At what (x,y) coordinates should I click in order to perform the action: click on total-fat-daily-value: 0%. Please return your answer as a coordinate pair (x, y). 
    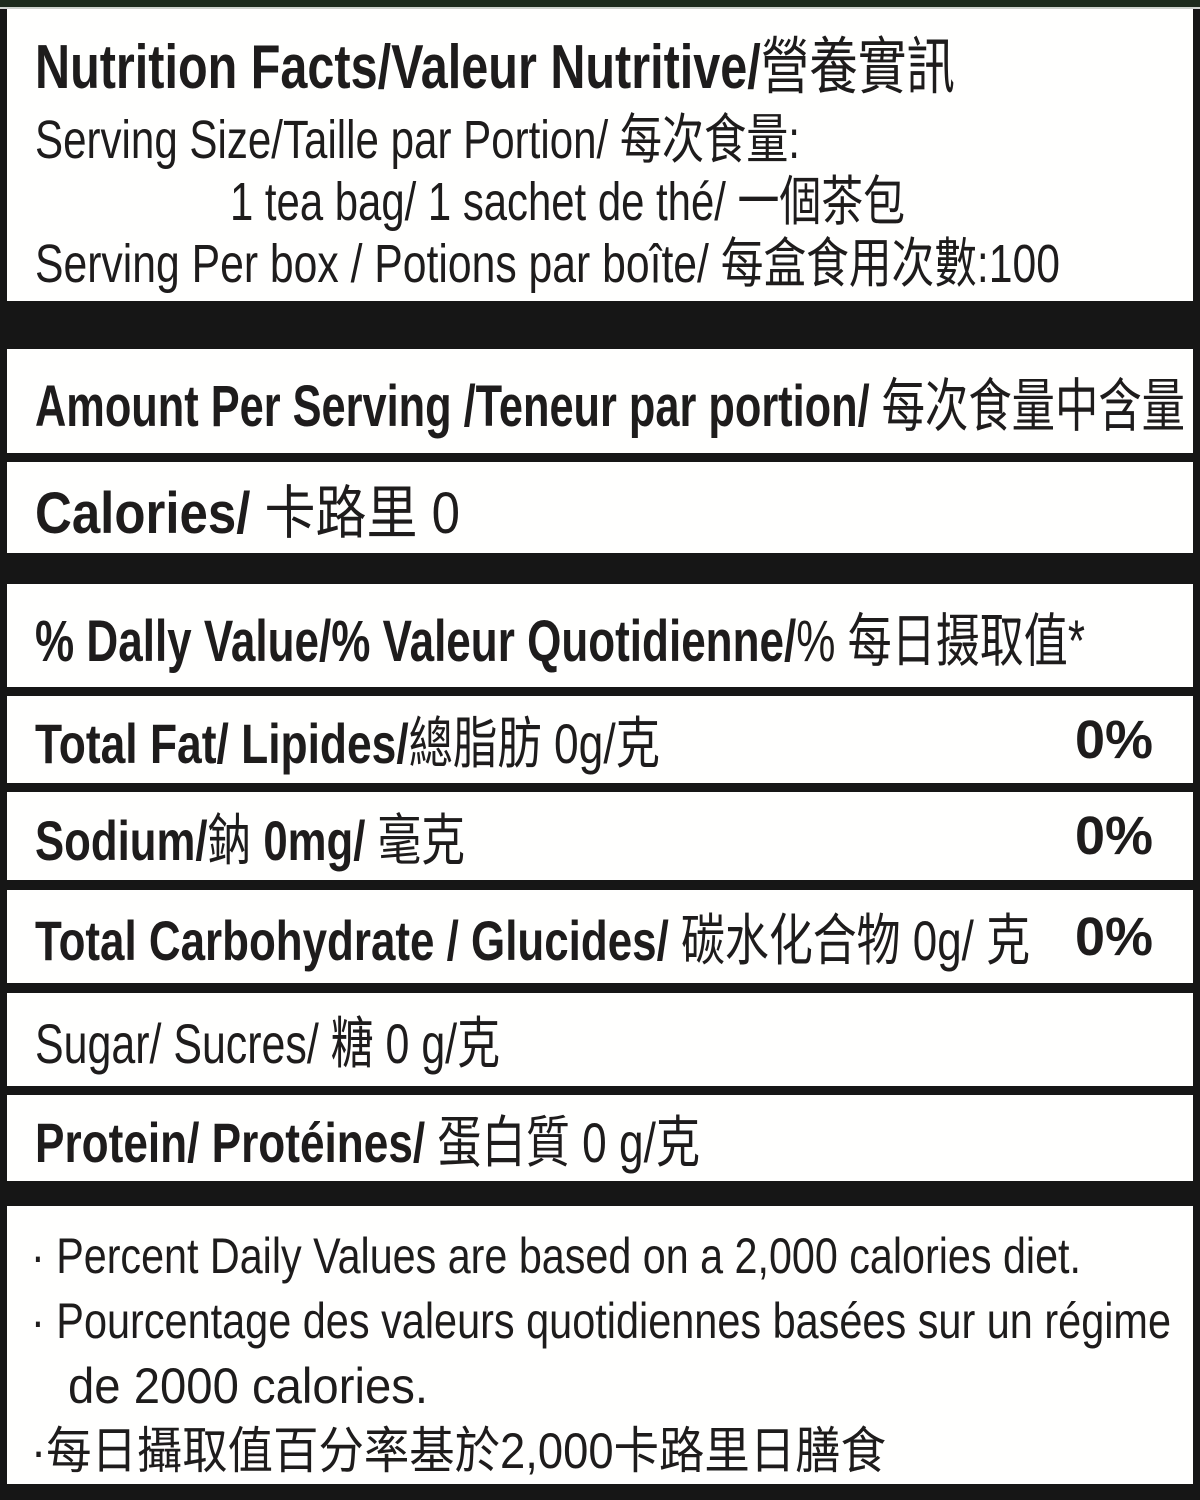
    Looking at the image, I should click on (1113, 739).